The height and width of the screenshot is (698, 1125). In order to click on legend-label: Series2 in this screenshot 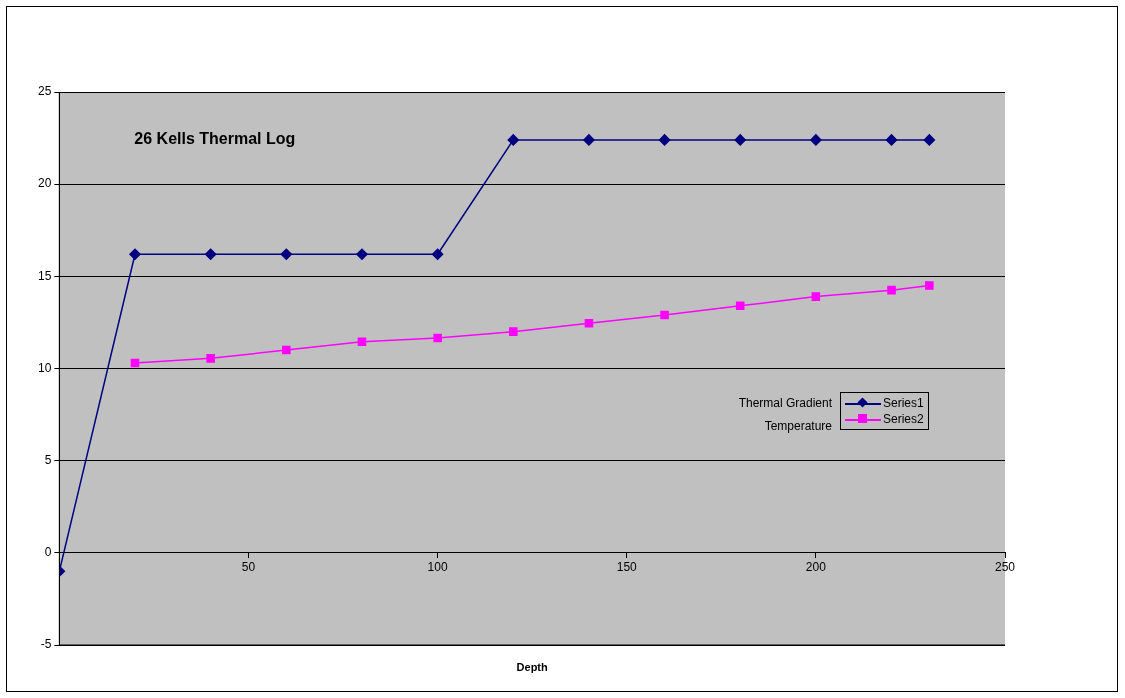, I will do `click(903, 419)`.